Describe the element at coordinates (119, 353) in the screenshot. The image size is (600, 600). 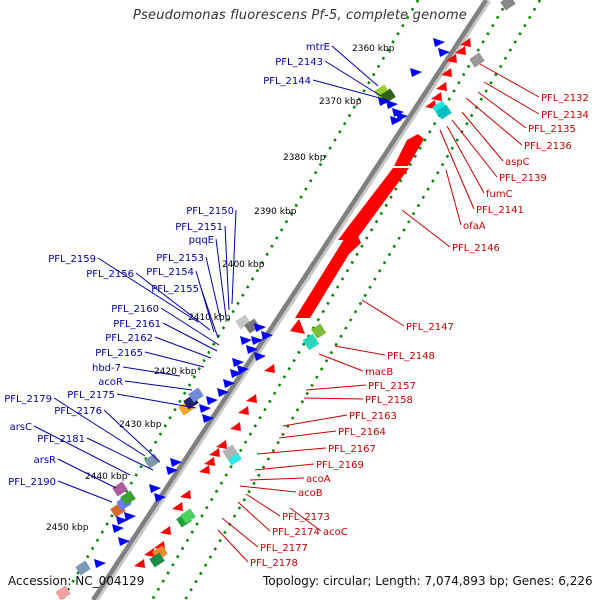
I see `gene-label-pfl-2165: PFL_2165` at that location.